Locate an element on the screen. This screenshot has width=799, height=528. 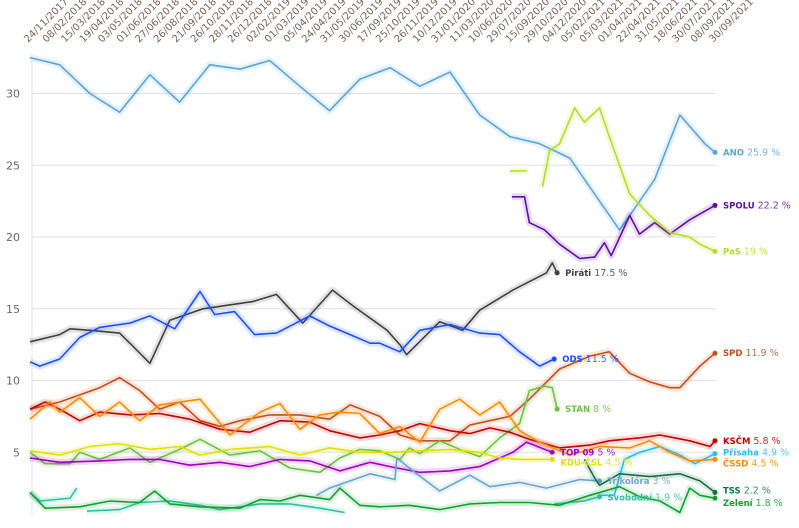
series-name: Svobodní is located at coordinates (631, 499).